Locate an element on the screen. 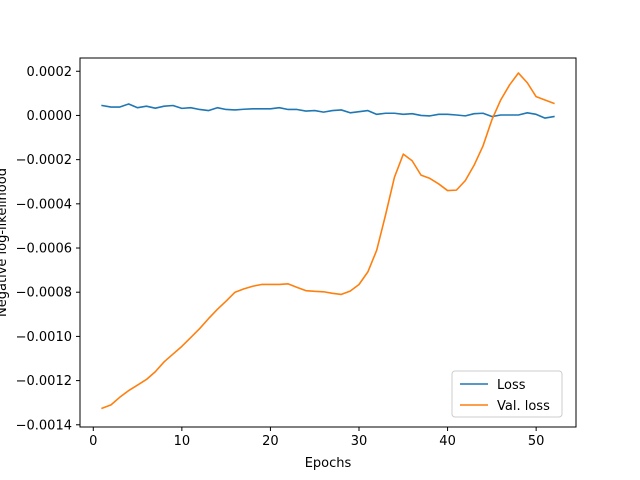  x-axis-label: Epochs is located at coordinates (328, 463).